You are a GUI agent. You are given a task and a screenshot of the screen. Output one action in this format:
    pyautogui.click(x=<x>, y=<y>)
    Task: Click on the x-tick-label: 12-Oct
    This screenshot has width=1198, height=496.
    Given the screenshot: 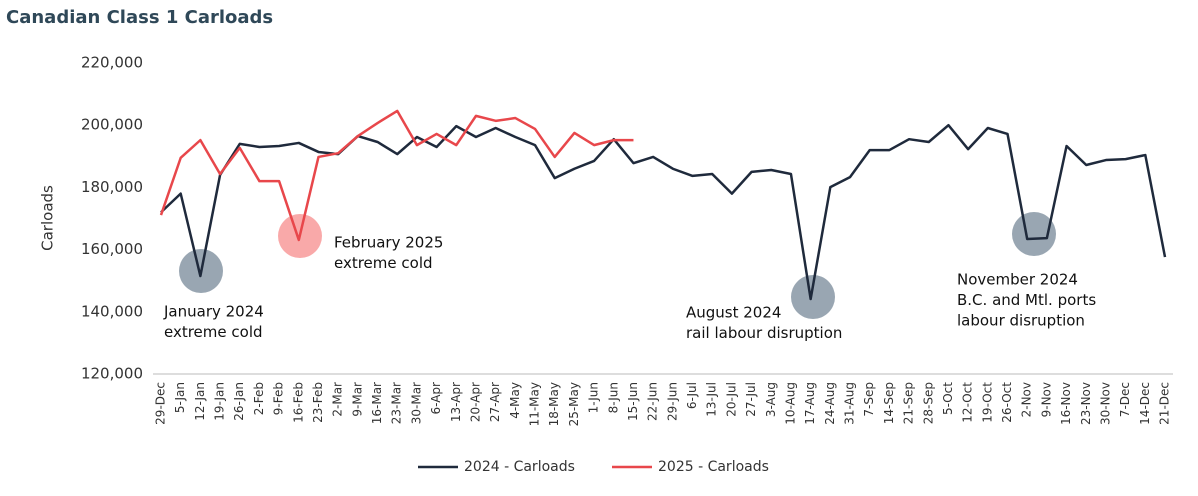 What is the action you would take?
    pyautogui.click(x=968, y=402)
    